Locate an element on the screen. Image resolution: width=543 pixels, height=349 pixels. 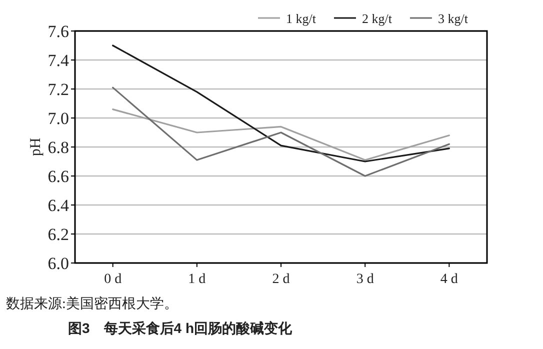
y-tick-label: 7.2 is located at coordinates (58, 89).